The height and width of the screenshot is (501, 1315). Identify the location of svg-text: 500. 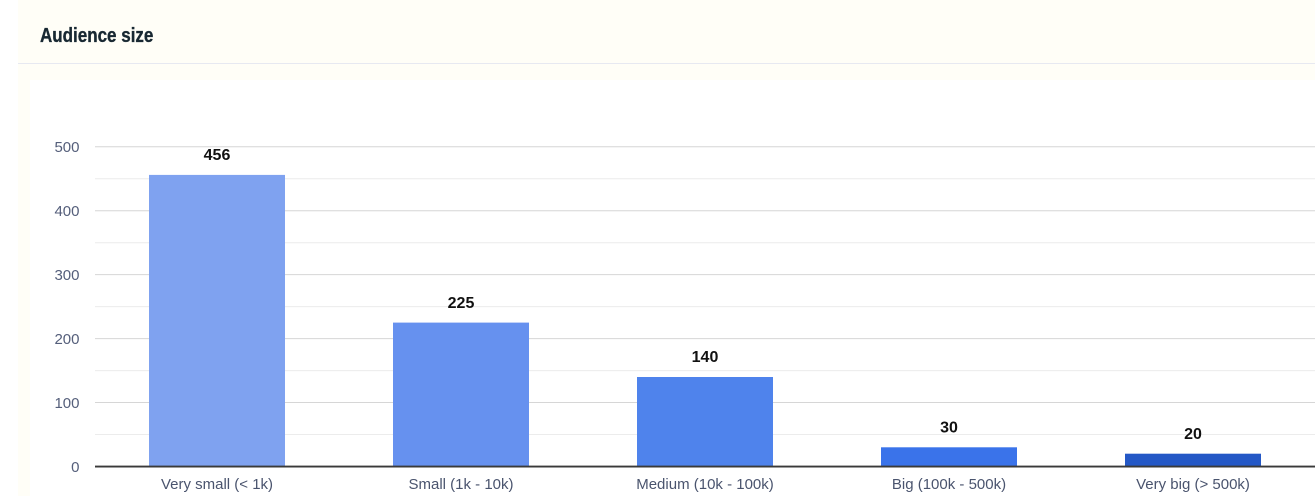
(66, 147).